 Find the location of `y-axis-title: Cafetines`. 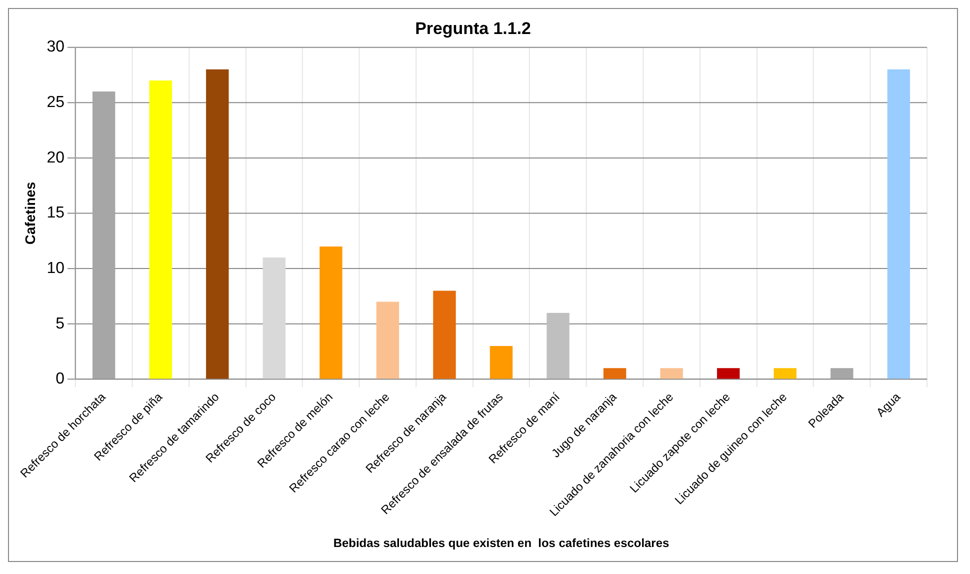

y-axis-title: Cafetines is located at coordinates (30, 213).